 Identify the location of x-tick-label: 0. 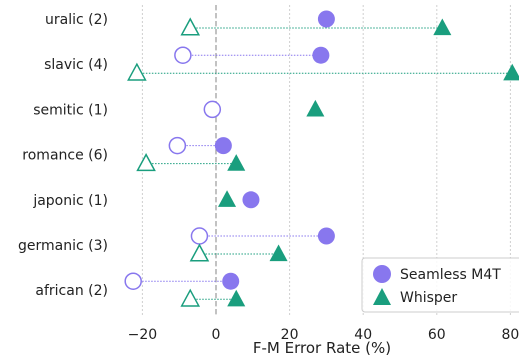
(216, 335).